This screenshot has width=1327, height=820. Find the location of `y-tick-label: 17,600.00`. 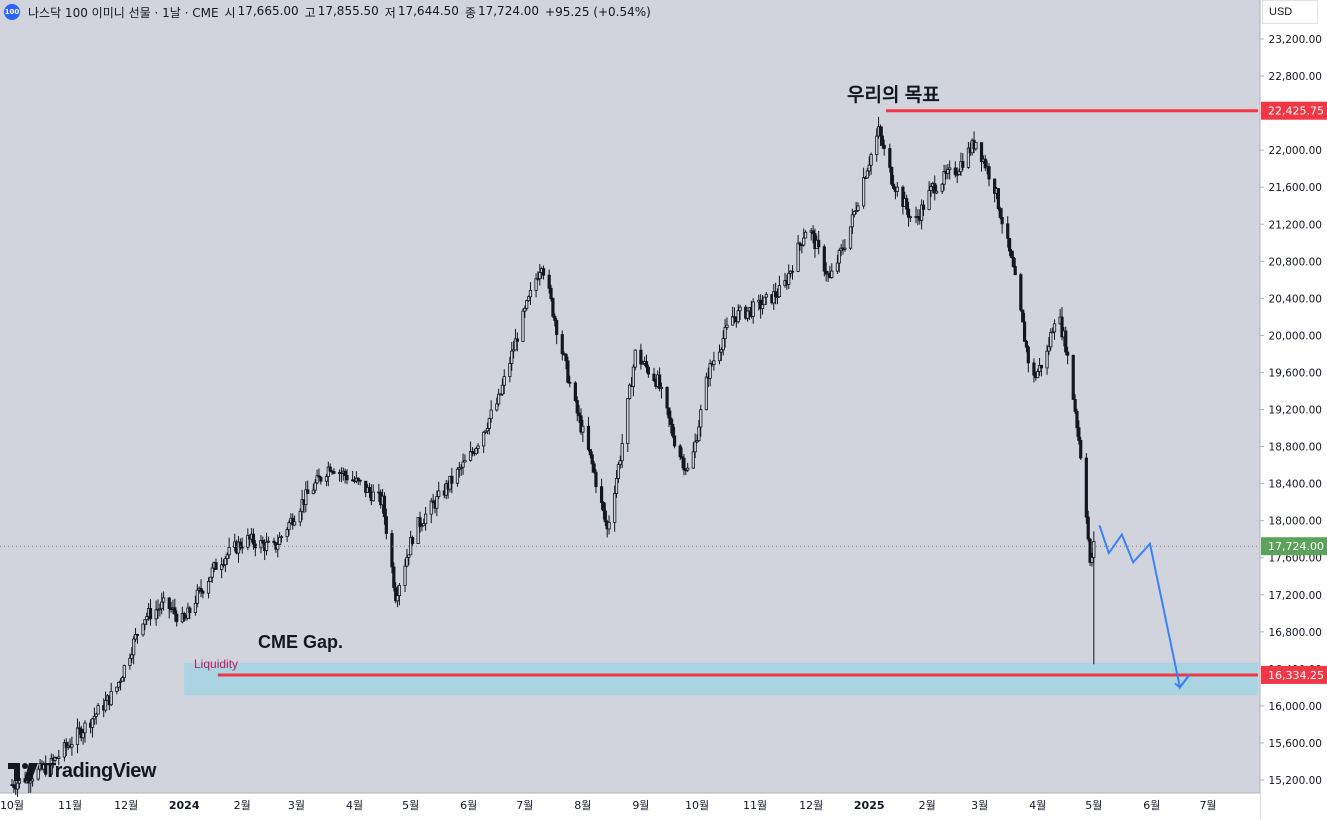

y-tick-label: 17,600.00 is located at coordinates (1295, 559).